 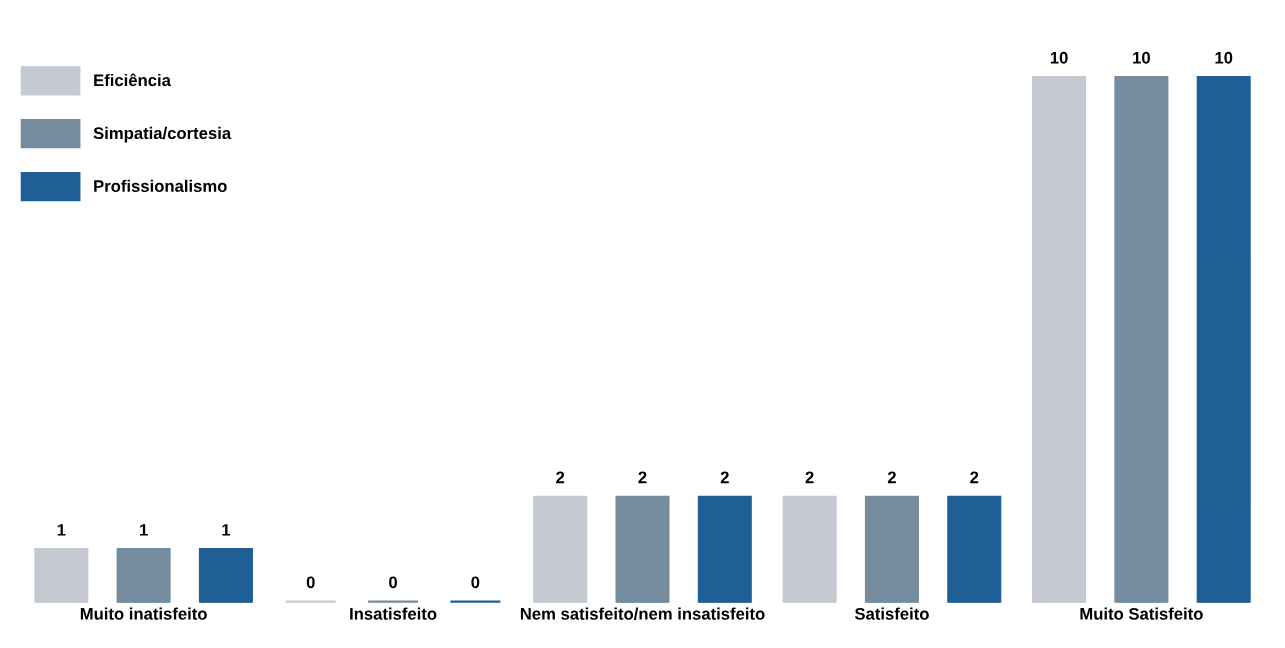 I want to click on x-tick-label: Satisfeito, so click(x=891, y=613).